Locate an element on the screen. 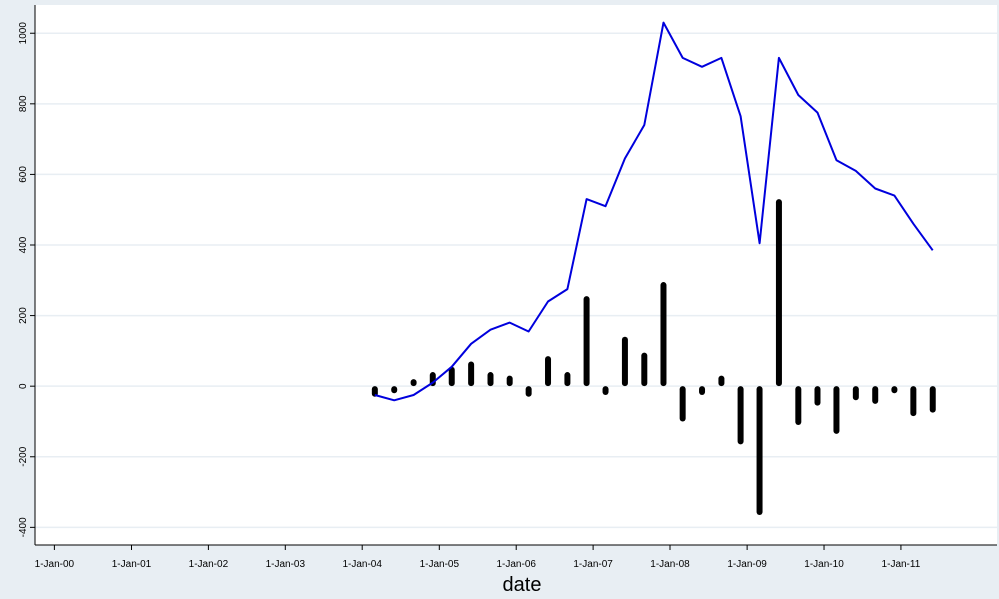 This screenshot has width=999, height=599. y-tick-label: 800 is located at coordinates (23, 103).